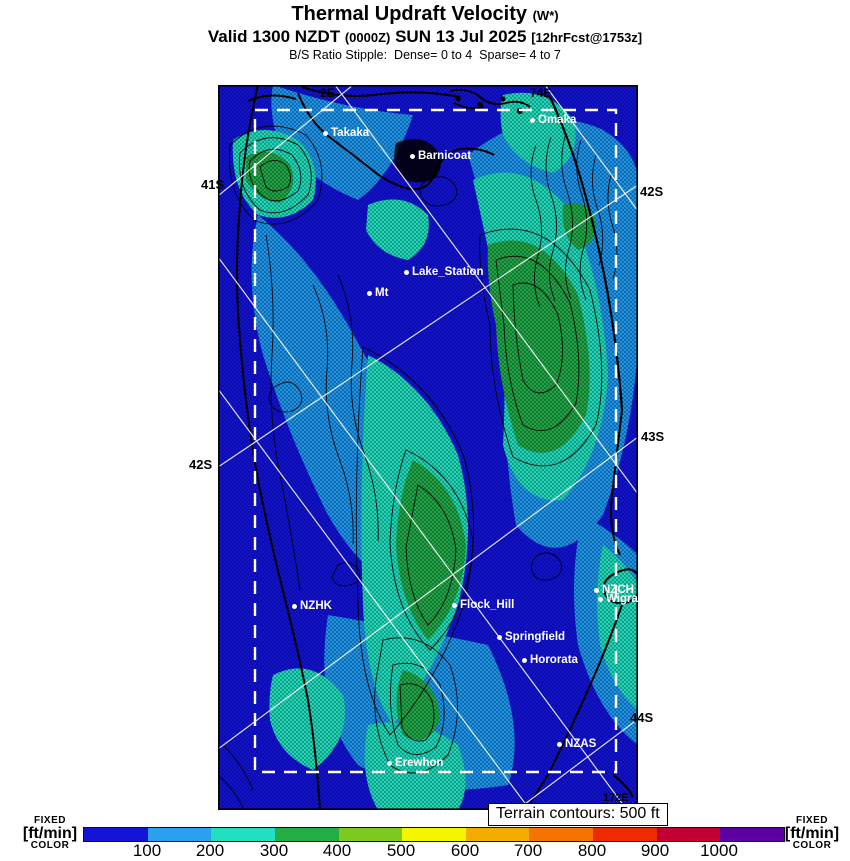 This screenshot has width=850, height=861. What do you see at coordinates (337, 850) in the screenshot?
I see `colorbar-tick: 400` at bounding box center [337, 850].